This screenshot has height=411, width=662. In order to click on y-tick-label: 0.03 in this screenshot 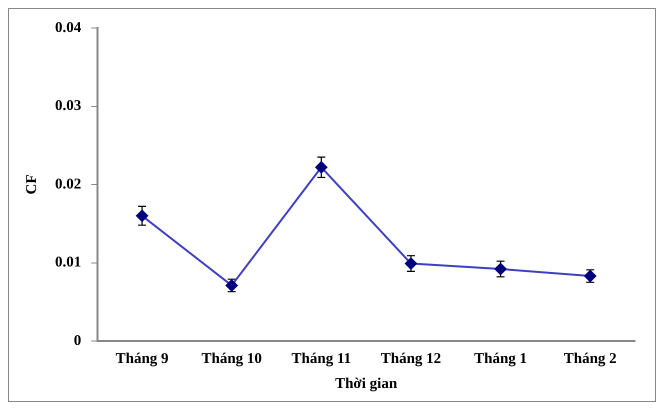, I will do `click(68, 106)`.